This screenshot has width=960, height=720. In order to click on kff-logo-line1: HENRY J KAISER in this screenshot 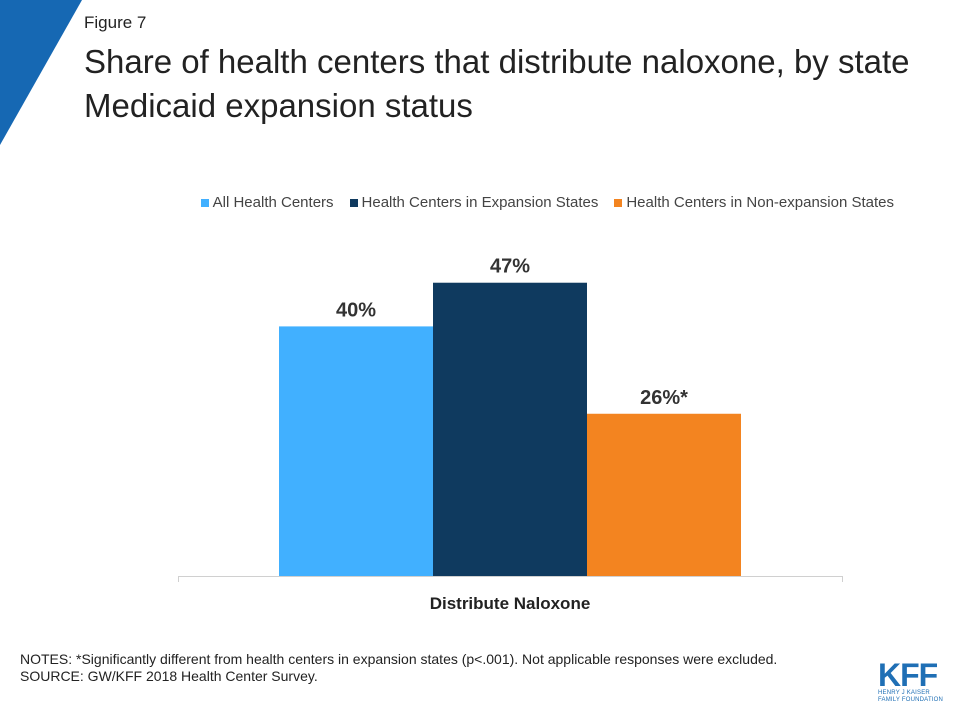, I will do `click(904, 693)`.